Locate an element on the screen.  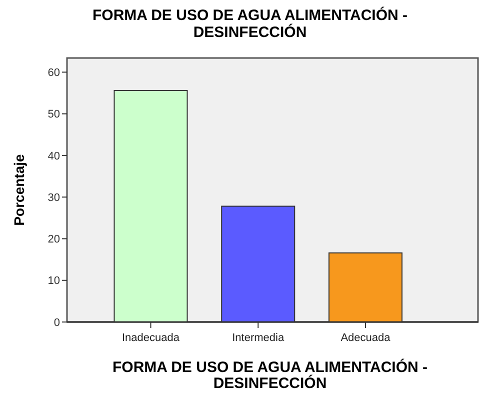
y-axis-title: Porcentaje is located at coordinates (19, 190).